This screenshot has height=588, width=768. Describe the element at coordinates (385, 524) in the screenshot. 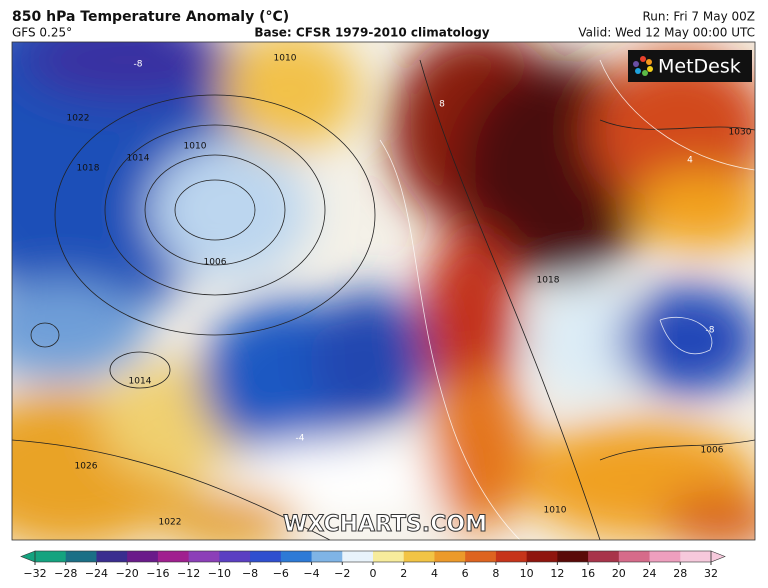

I see `watermark: WXCHARTS.COM` at that location.